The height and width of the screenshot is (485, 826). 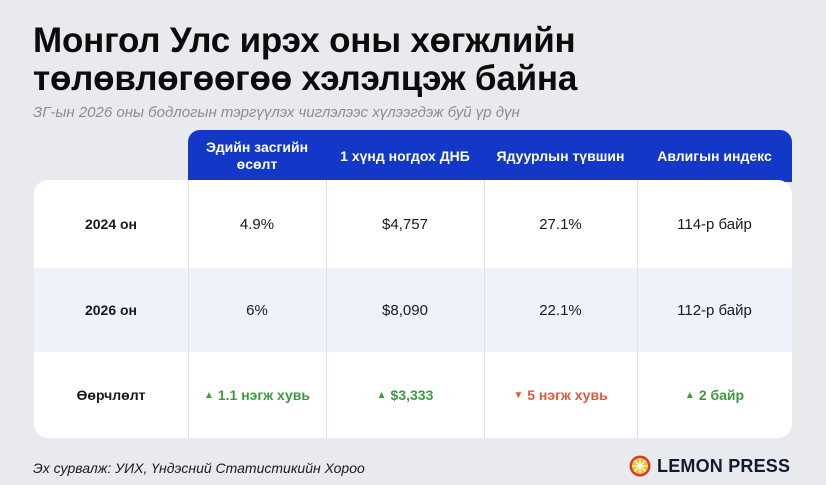 What do you see at coordinates (257, 164) in the screenshot?
I see `column-header-growth-line2: өсөлт` at bounding box center [257, 164].